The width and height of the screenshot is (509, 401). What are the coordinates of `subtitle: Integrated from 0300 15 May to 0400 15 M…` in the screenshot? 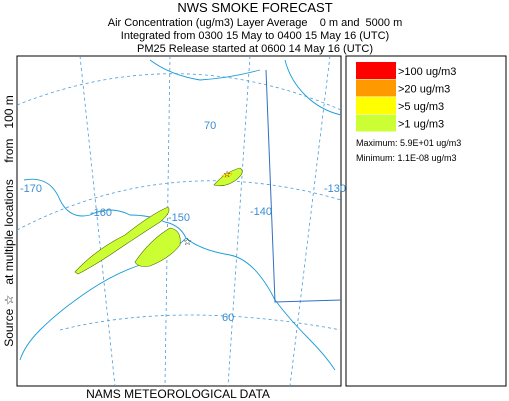 It's located at (255, 36).